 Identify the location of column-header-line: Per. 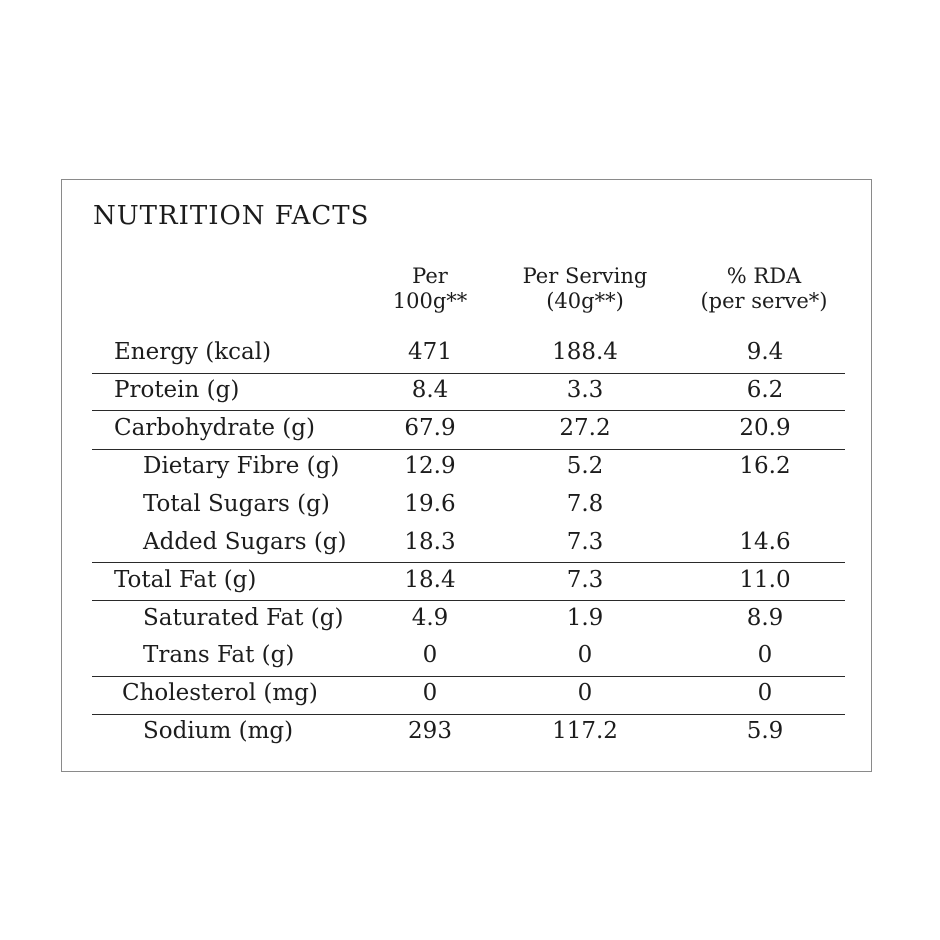
(430, 276).